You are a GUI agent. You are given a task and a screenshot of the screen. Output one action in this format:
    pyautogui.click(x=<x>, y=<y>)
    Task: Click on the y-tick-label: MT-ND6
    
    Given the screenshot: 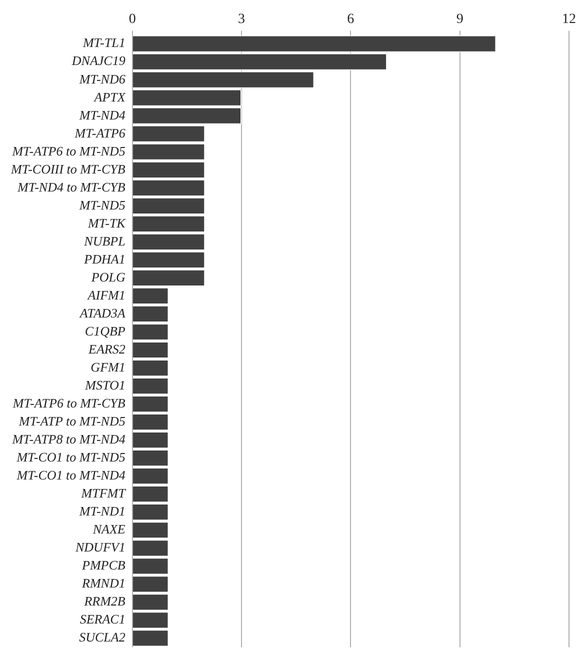 What is the action you would take?
    pyautogui.click(x=102, y=78)
    